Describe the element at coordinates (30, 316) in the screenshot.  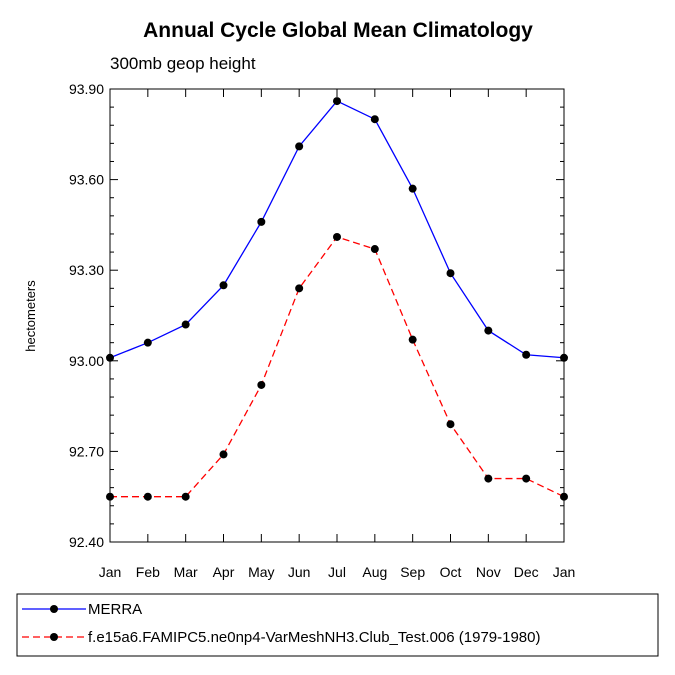
I see `y-axis-label: hectometers` at that location.